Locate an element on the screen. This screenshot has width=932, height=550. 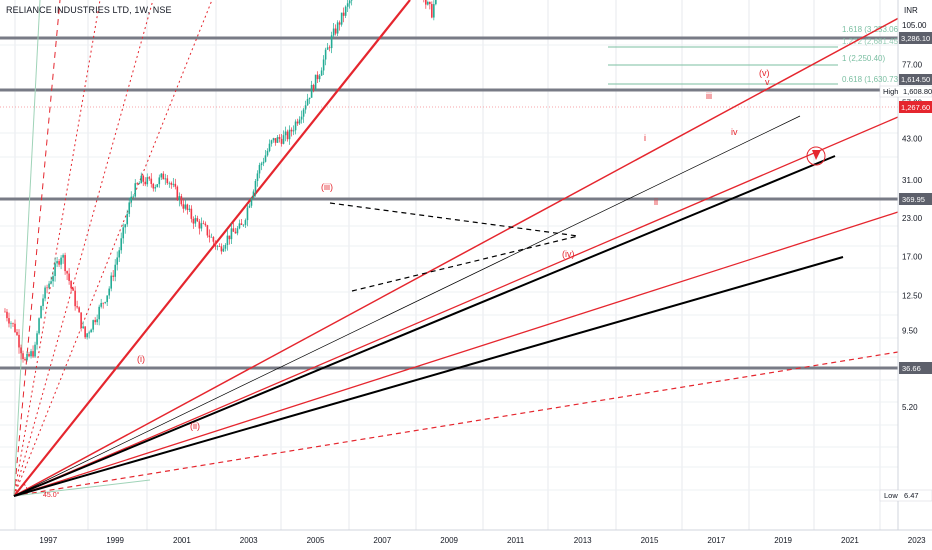
price-tick-label: 9.50 is located at coordinates (910, 330).